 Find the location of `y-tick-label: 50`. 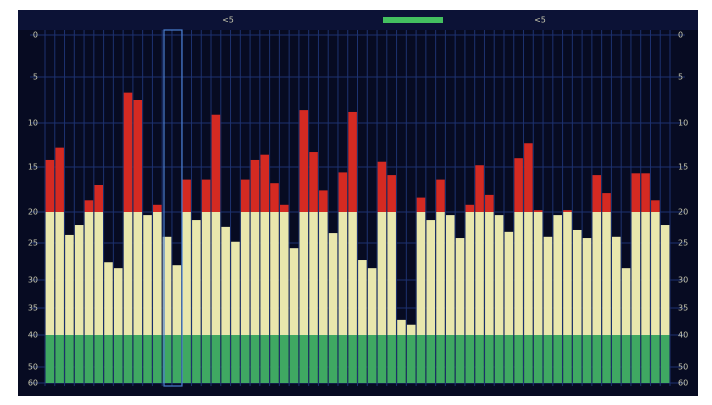

y-tick-label: 50 is located at coordinates (33, 367).